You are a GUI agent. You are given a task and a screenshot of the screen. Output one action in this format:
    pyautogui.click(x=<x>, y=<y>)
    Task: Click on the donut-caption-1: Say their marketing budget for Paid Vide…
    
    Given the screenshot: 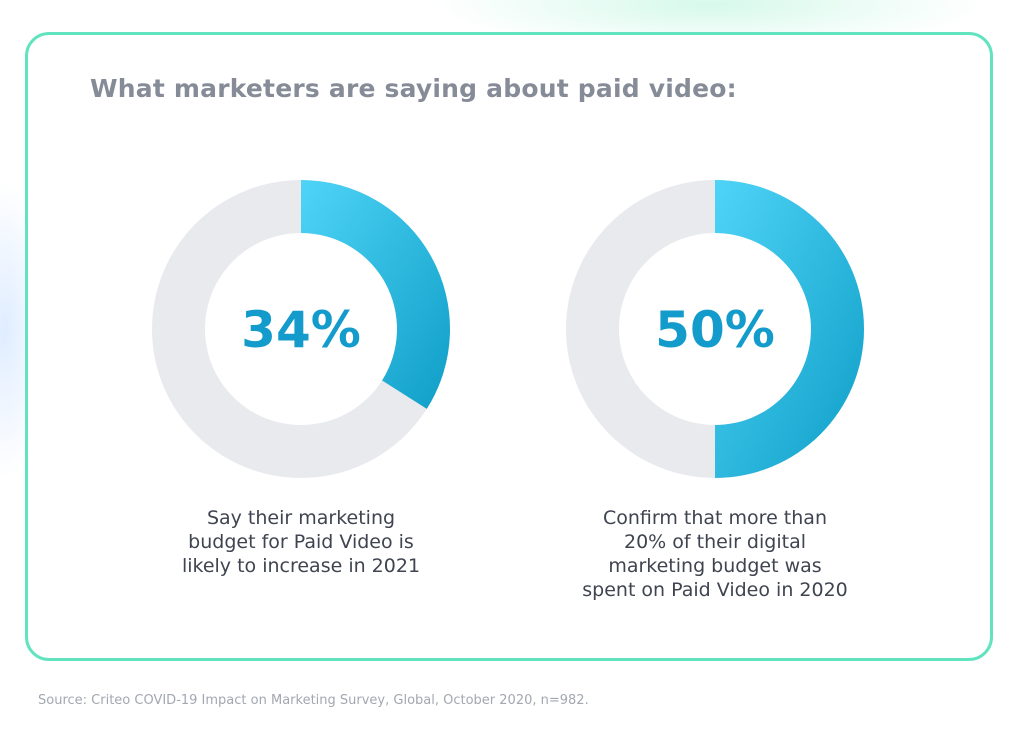 What is the action you would take?
    pyautogui.click(x=301, y=542)
    